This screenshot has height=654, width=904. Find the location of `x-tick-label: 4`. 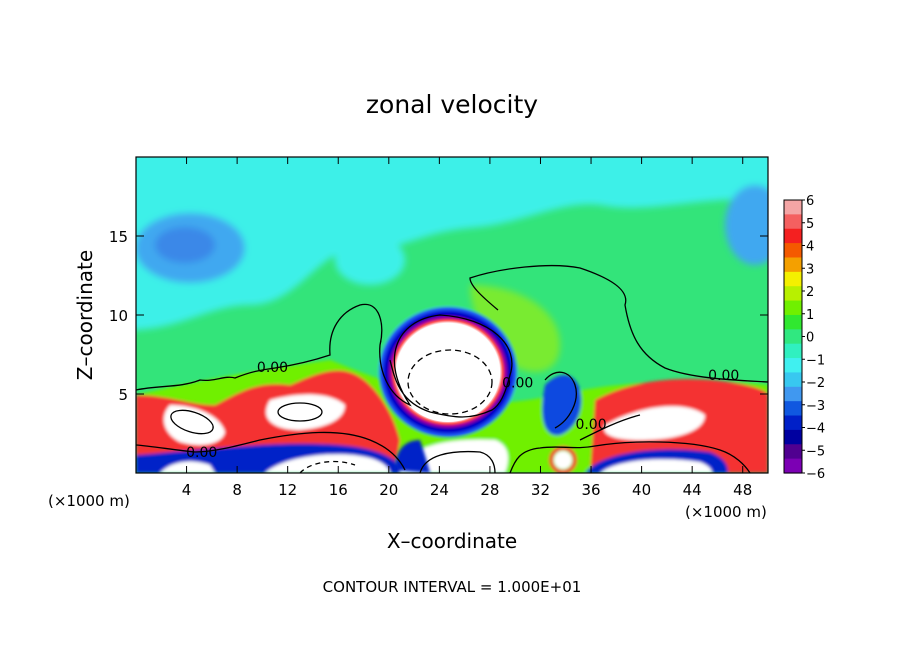

x-tick-label: 4 is located at coordinates (187, 490).